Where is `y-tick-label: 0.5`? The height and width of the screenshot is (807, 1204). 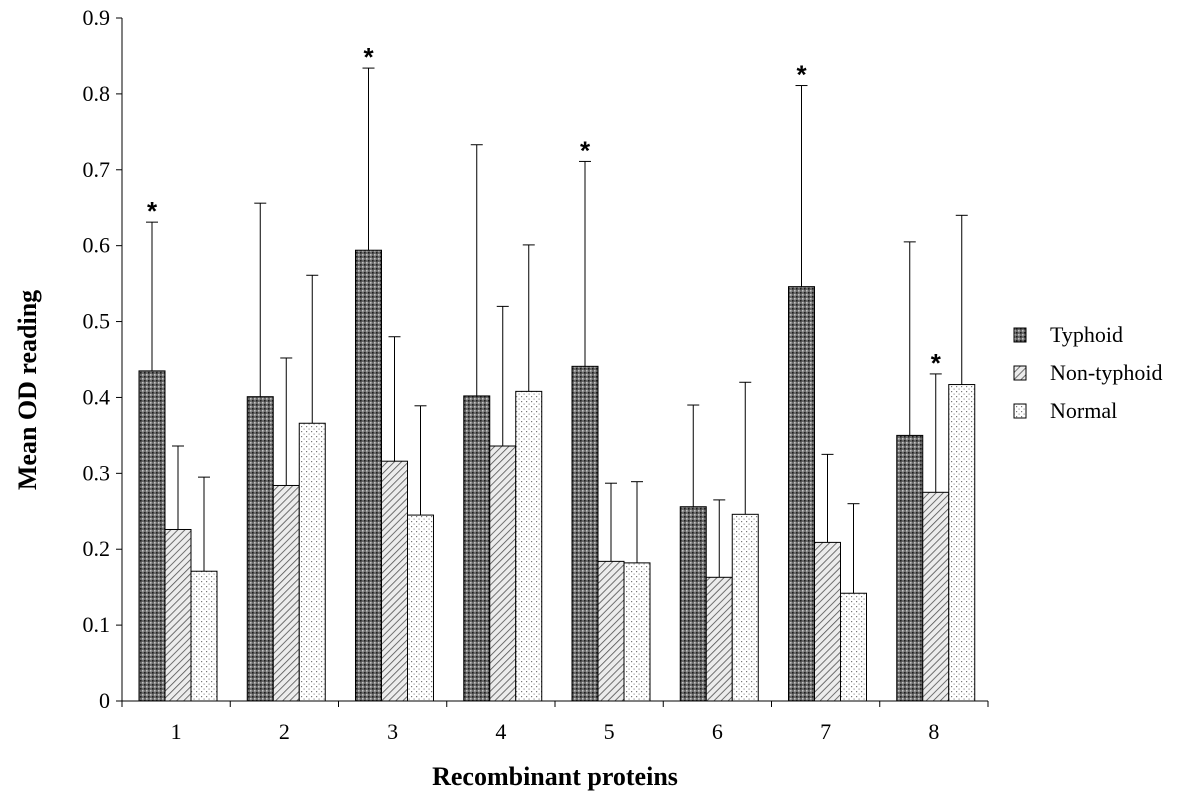 y-tick-label: 0.5 is located at coordinates (97, 321).